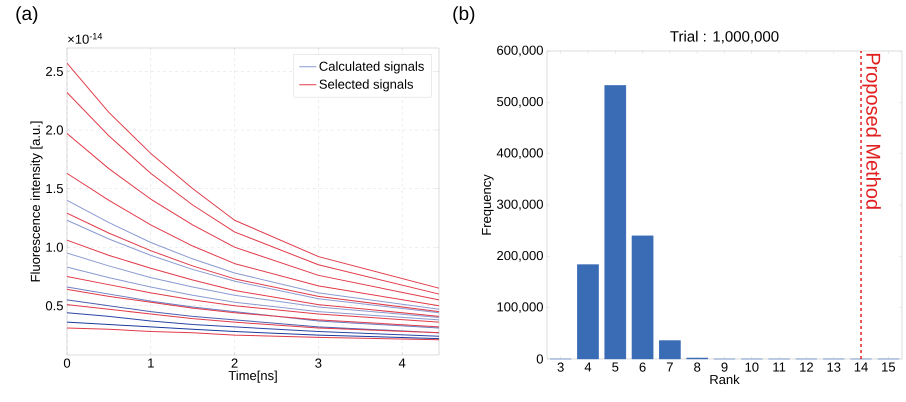 This screenshot has width=906, height=402. What do you see at coordinates (520, 308) in the screenshot?
I see `y-tick-label: 100,000` at bounding box center [520, 308].